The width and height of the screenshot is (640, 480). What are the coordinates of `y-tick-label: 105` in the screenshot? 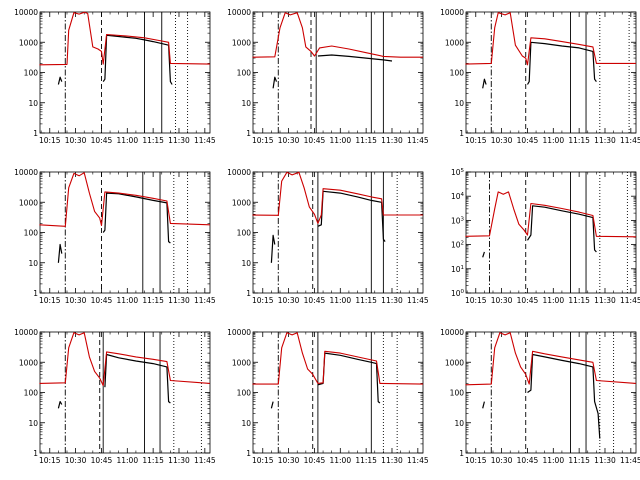 It's located at (458, 172).